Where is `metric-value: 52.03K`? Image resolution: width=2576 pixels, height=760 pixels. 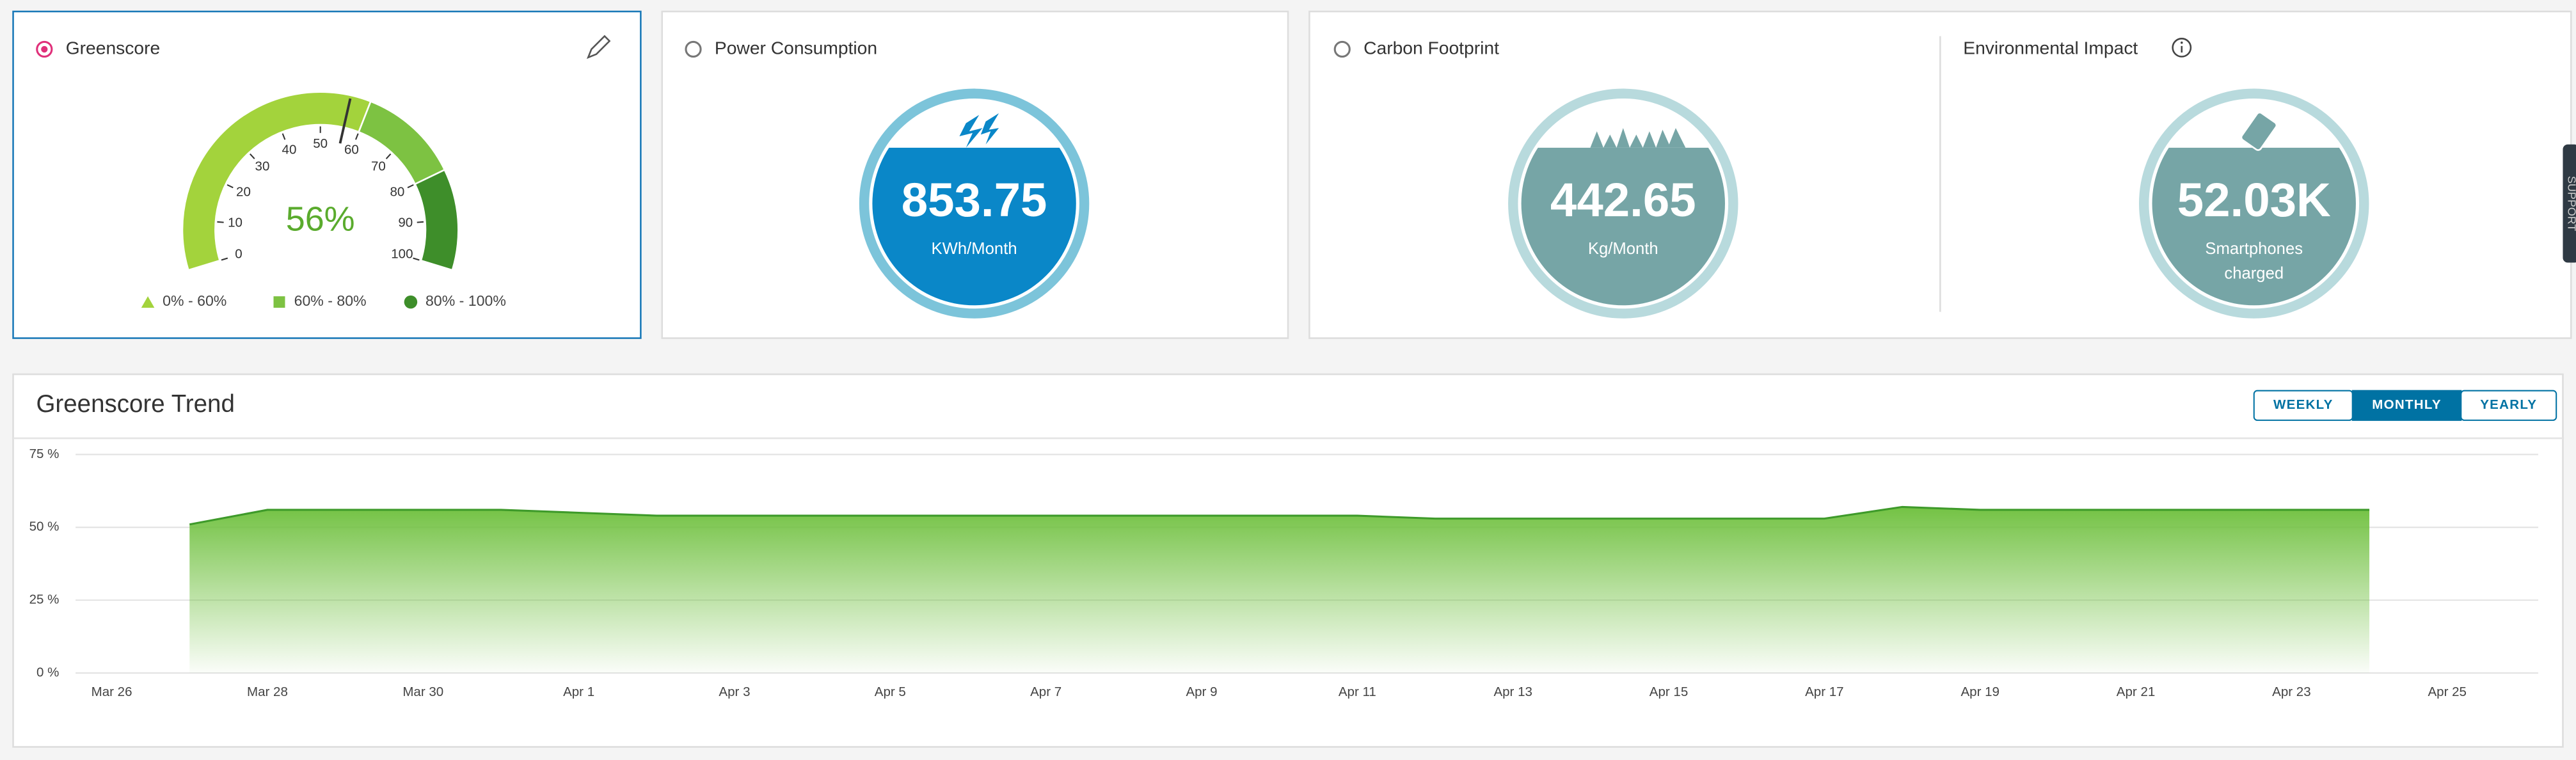 metric-value: 52.03K is located at coordinates (2254, 199).